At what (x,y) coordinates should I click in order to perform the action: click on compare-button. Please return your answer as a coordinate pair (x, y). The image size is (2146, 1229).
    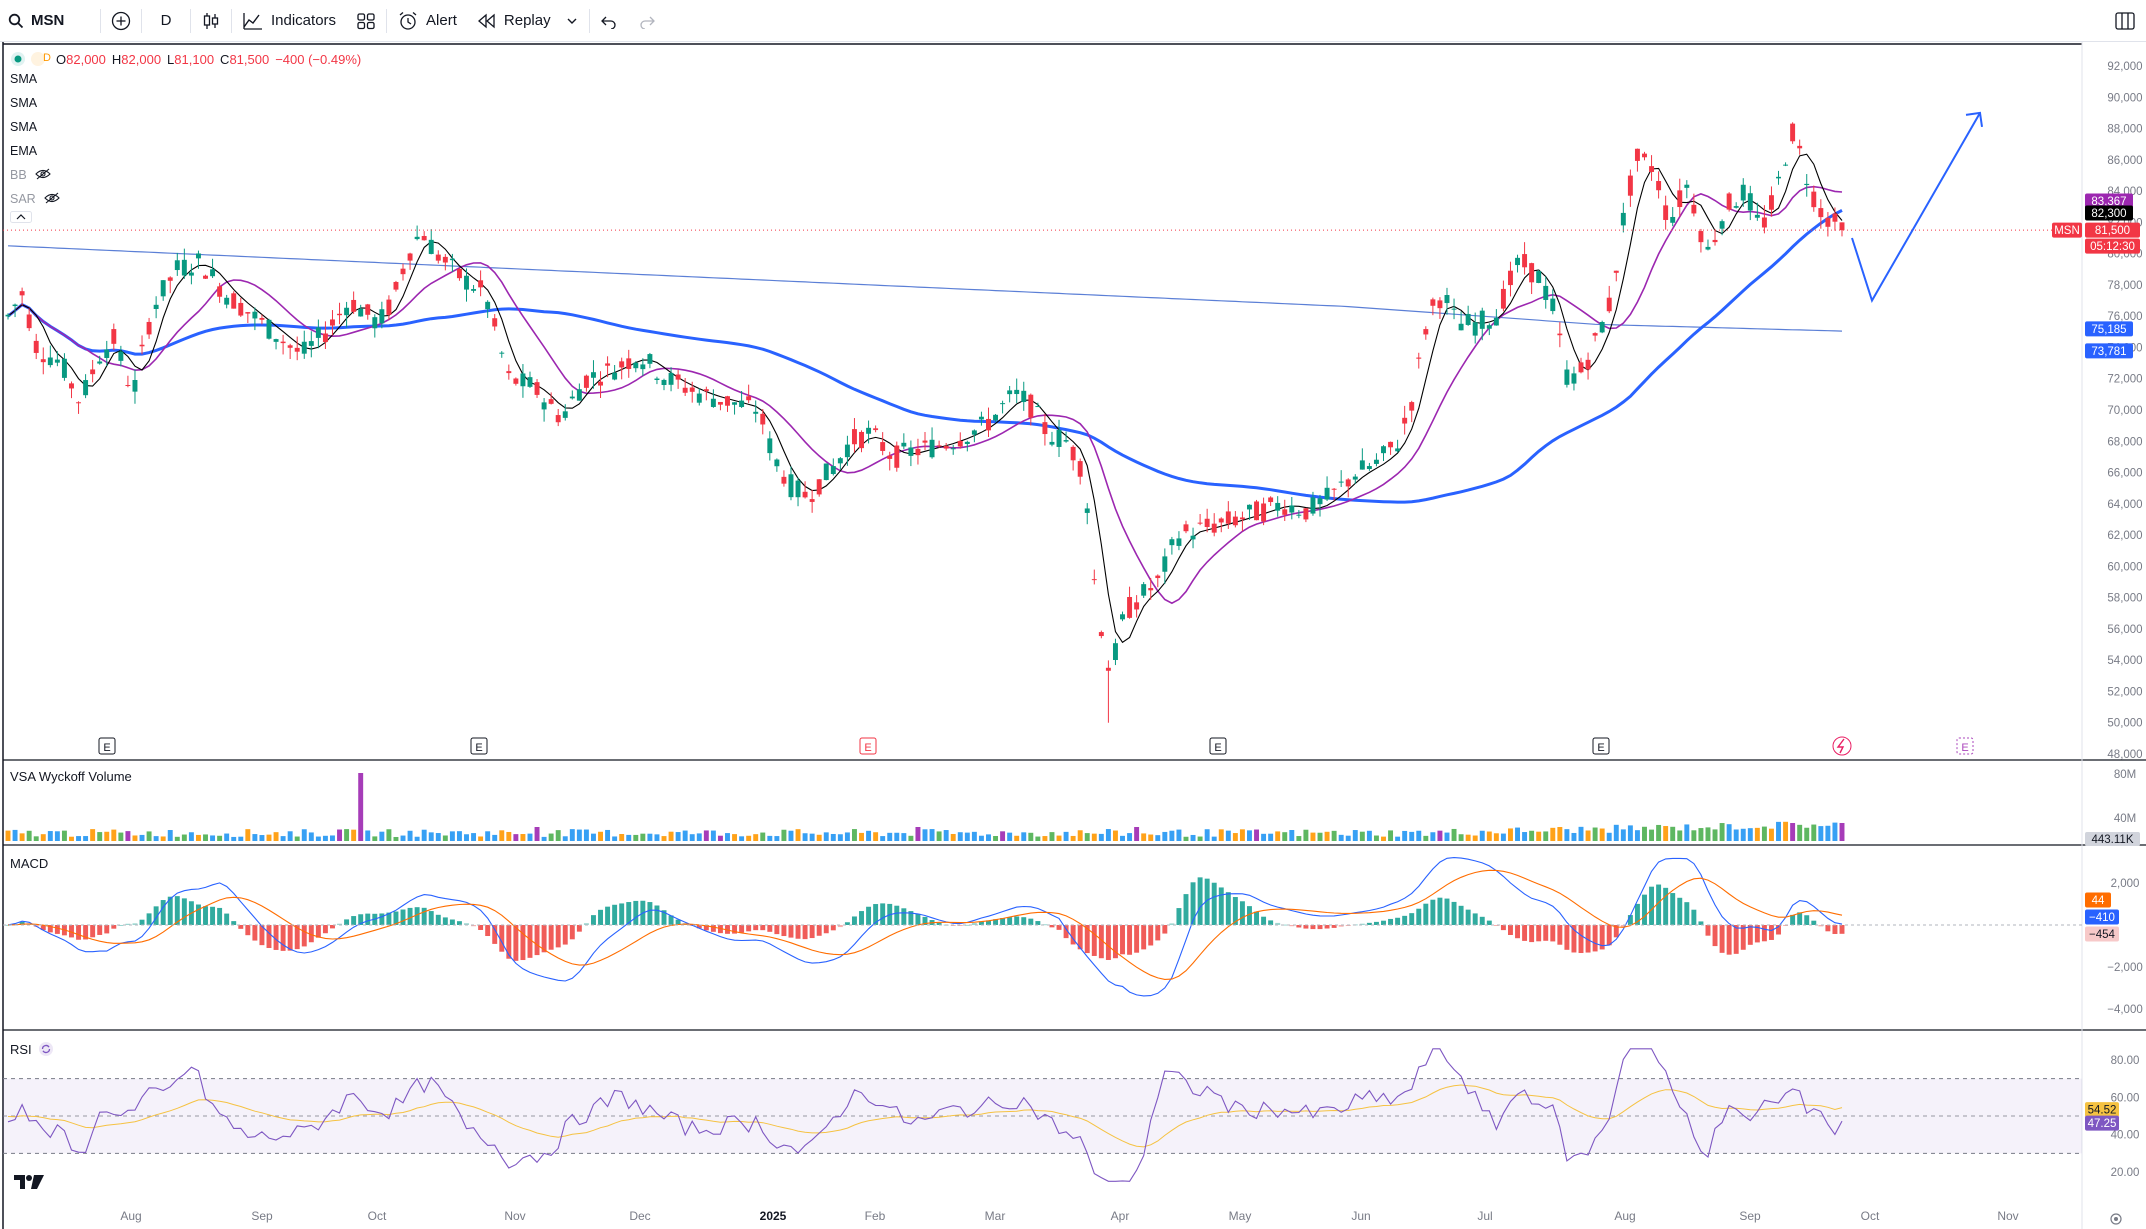
    Looking at the image, I should click on (121, 21).